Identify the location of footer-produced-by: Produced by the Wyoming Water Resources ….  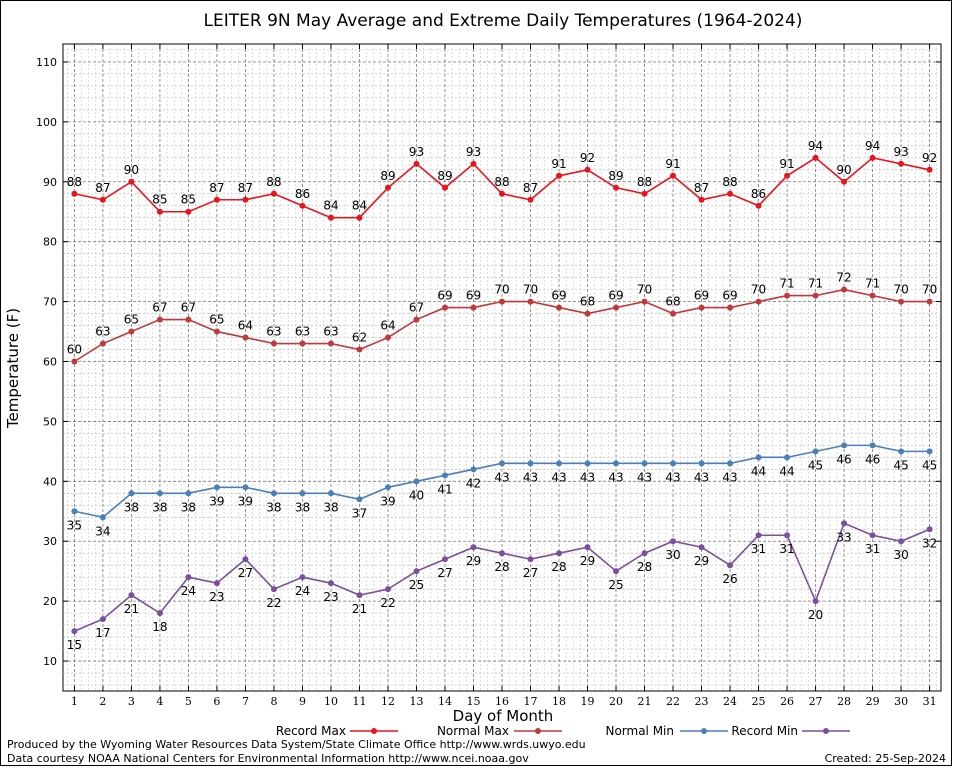
(296, 744).